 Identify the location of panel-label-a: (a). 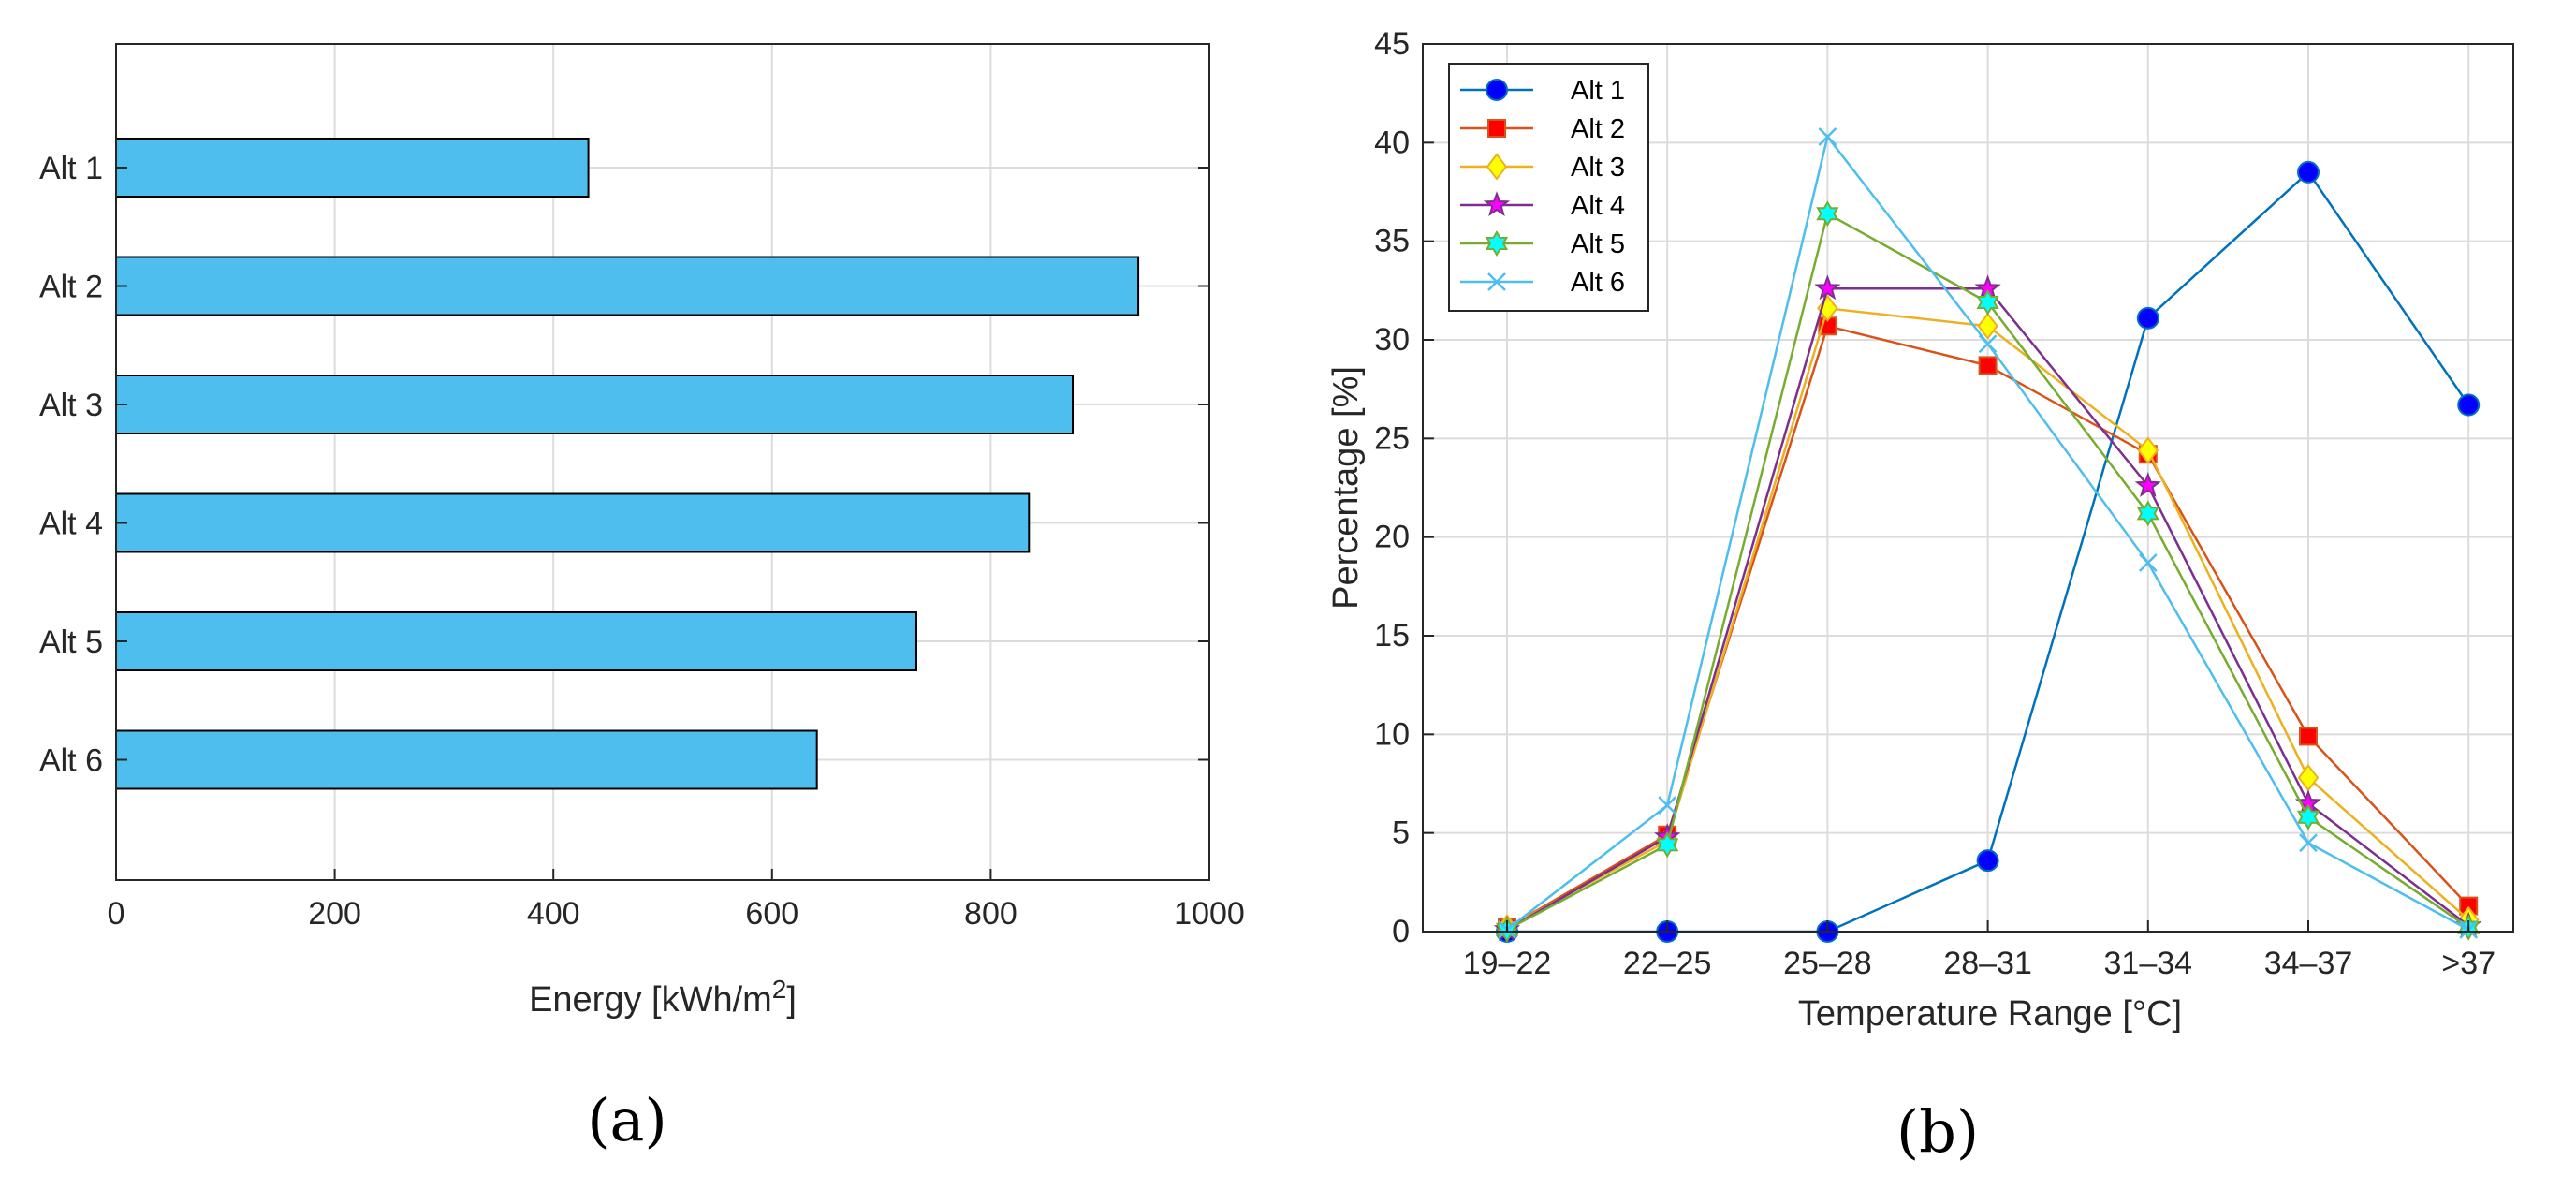
(626, 1120).